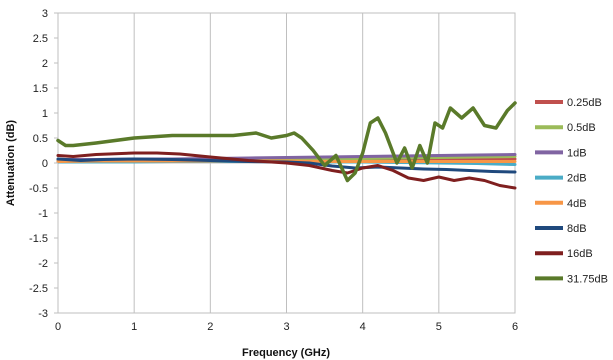  I want to click on y-tick-label: -3, so click(43, 314).